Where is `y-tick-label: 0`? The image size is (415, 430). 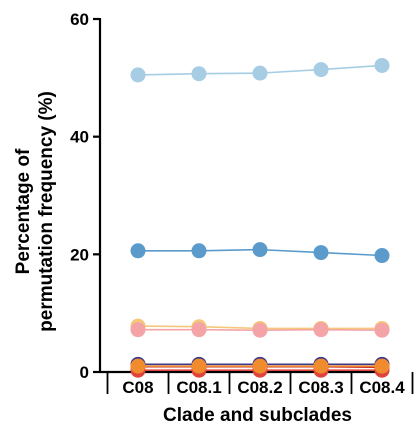 y-tick-label: 0 is located at coordinates (84, 372).